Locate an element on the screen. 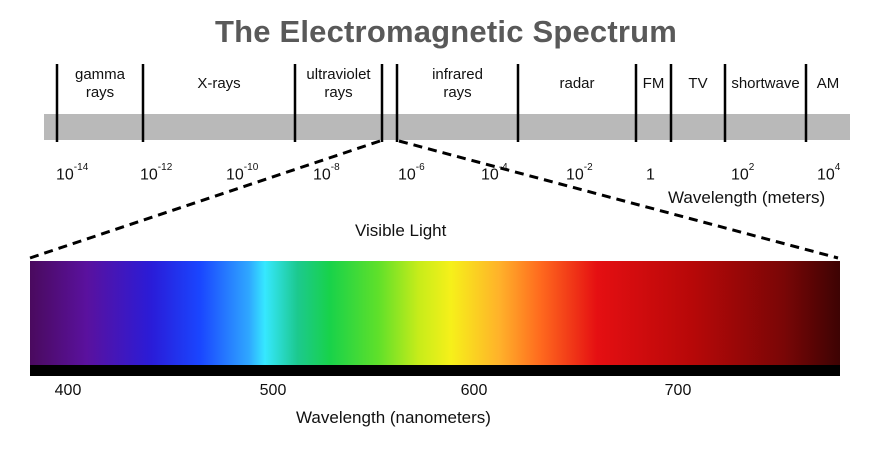 The width and height of the screenshot is (892, 462). wavelength-tick: 10⁻⁶ is located at coordinates (411, 173).